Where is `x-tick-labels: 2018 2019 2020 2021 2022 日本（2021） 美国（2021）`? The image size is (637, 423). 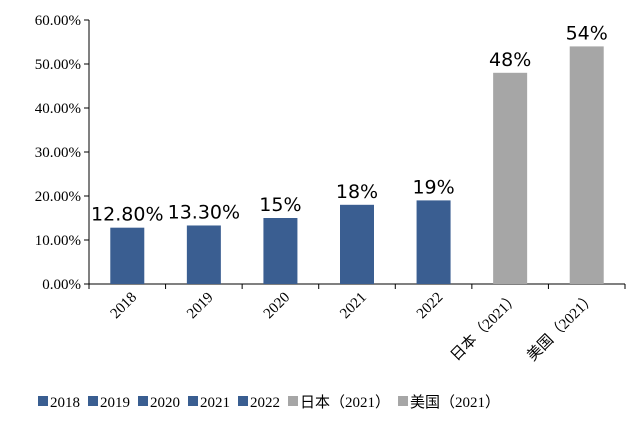
x-tick-labels: 2018 2019 2020 2021 2022 日本（2021） 美国（2021） is located at coordinates (354, 327).